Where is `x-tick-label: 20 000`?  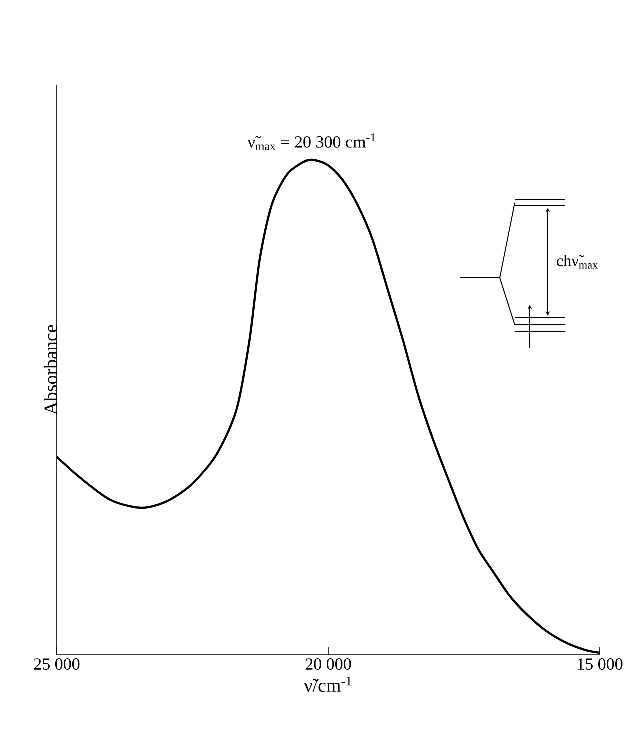
x-tick-label: 20 000 is located at coordinates (329, 664).